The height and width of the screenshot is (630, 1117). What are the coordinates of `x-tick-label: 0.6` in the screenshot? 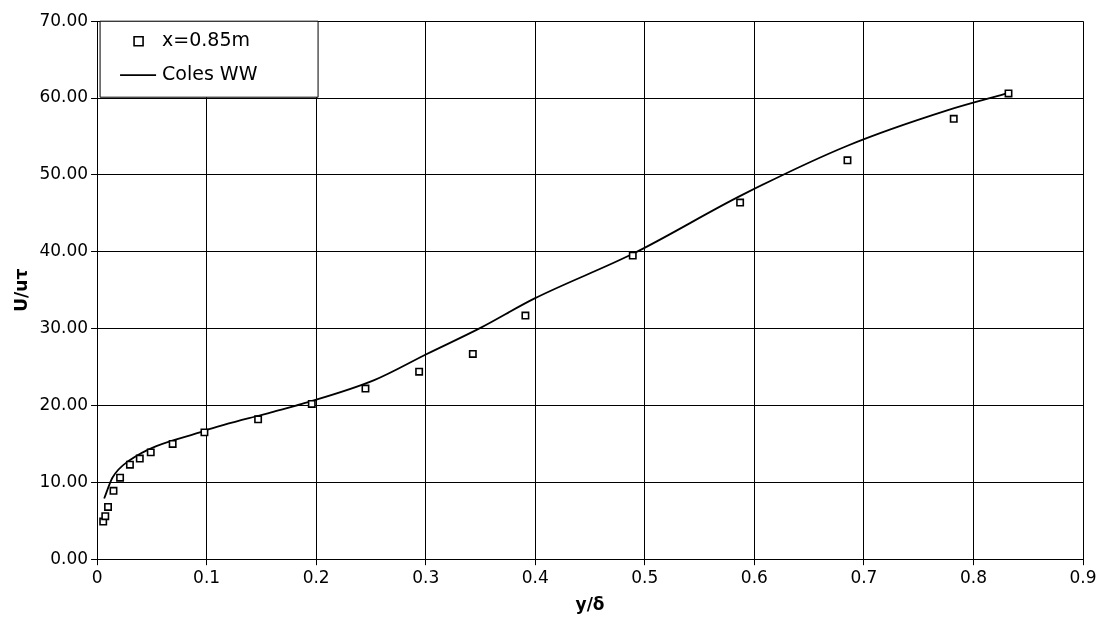 It's located at (754, 576).